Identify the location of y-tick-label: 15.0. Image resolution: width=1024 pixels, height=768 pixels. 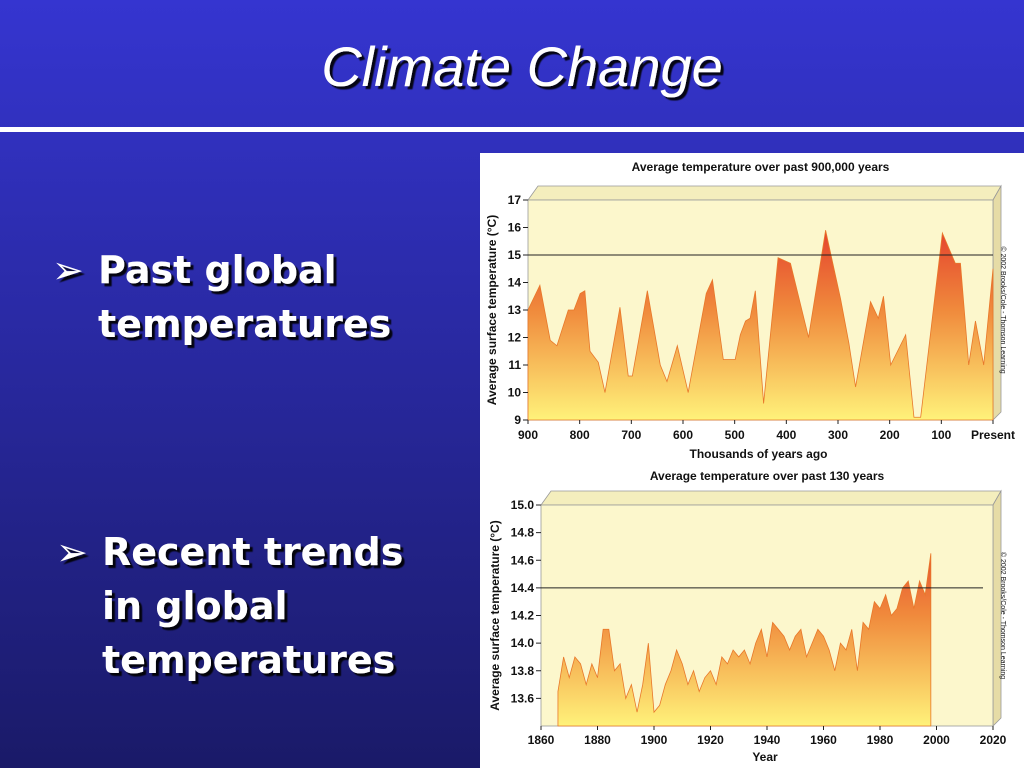
(523, 505).